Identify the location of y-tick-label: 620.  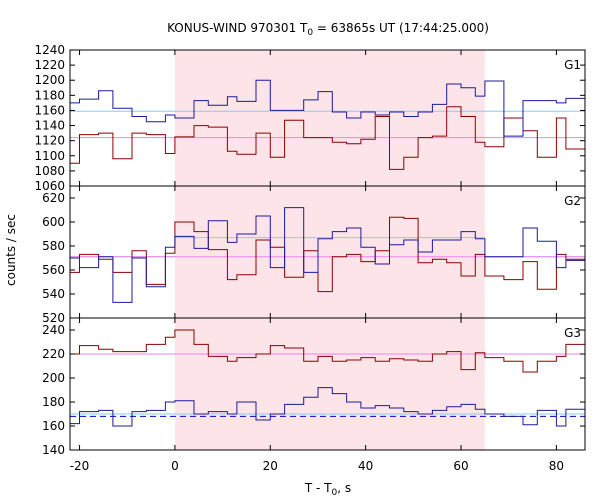
(53, 198).